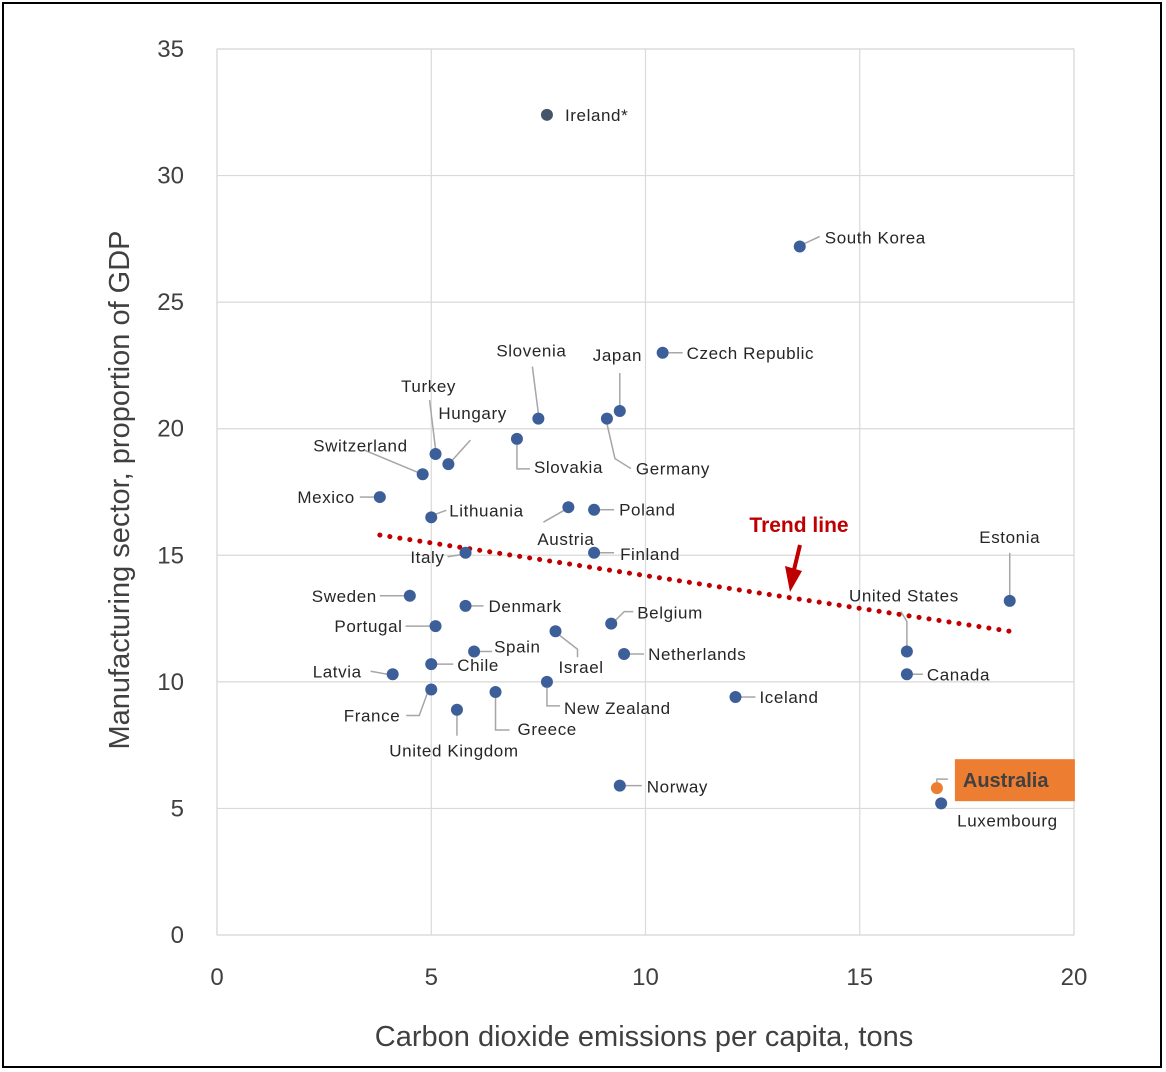 This screenshot has height=1072, width=1166. Describe the element at coordinates (695, 574) in the screenshot. I see `trend-line-group: Trend line` at that location.